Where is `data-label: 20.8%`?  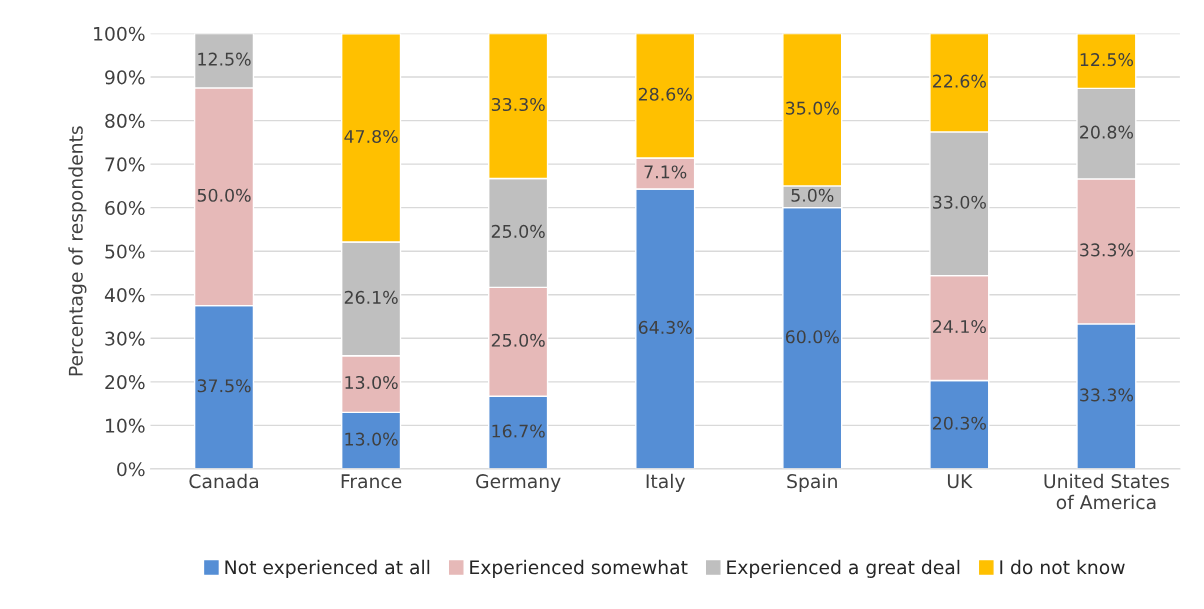
data-label: 20.8% is located at coordinates (1107, 132).